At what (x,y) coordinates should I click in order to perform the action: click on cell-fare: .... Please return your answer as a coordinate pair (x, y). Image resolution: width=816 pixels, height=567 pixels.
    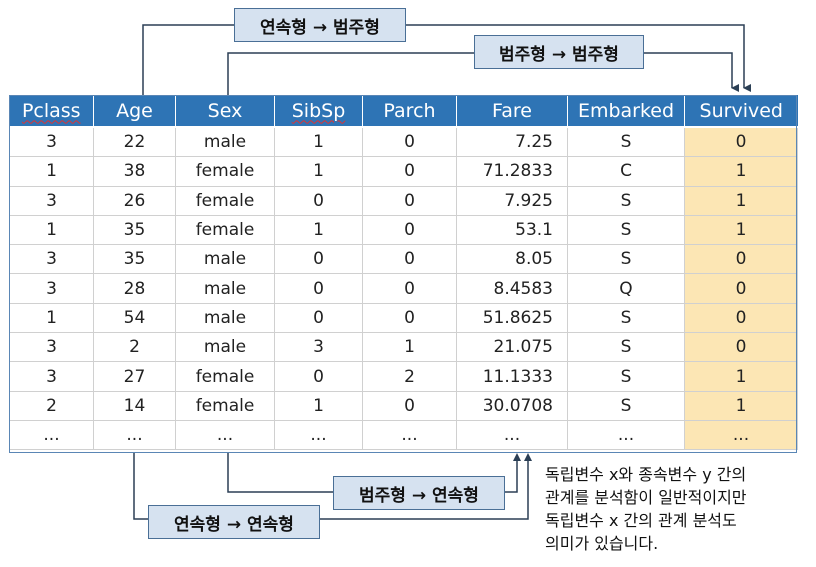
    Looking at the image, I should click on (512, 435).